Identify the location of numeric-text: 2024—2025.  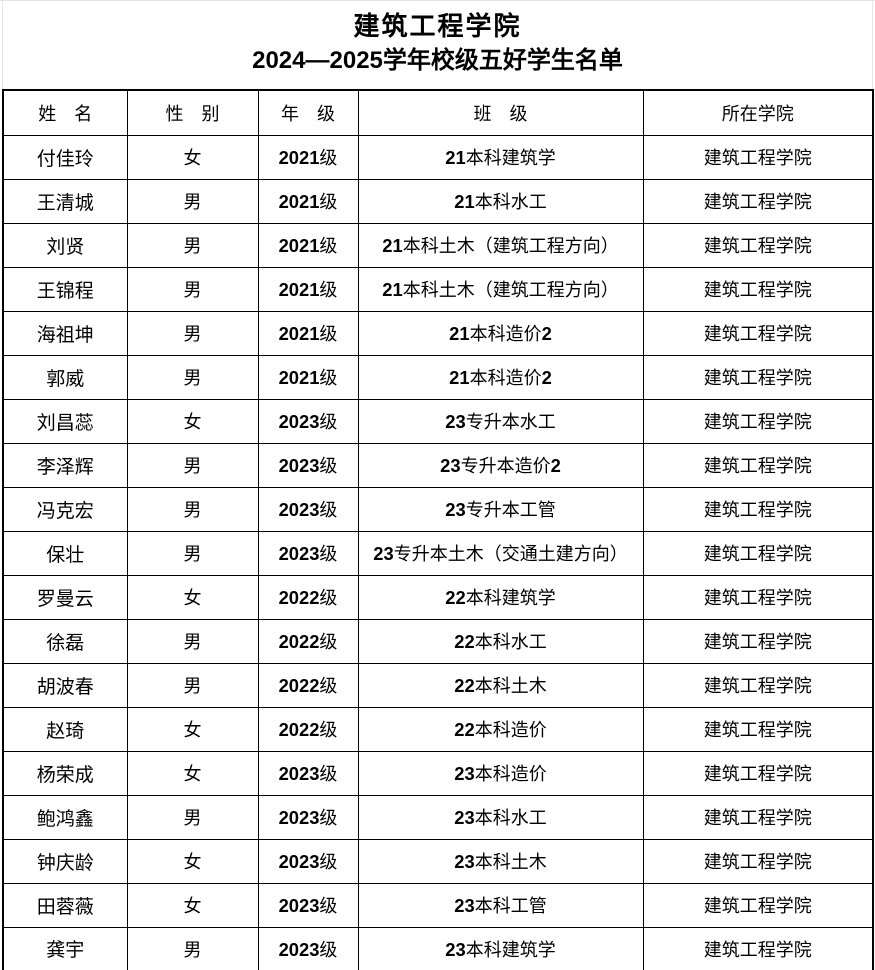
(317, 60).